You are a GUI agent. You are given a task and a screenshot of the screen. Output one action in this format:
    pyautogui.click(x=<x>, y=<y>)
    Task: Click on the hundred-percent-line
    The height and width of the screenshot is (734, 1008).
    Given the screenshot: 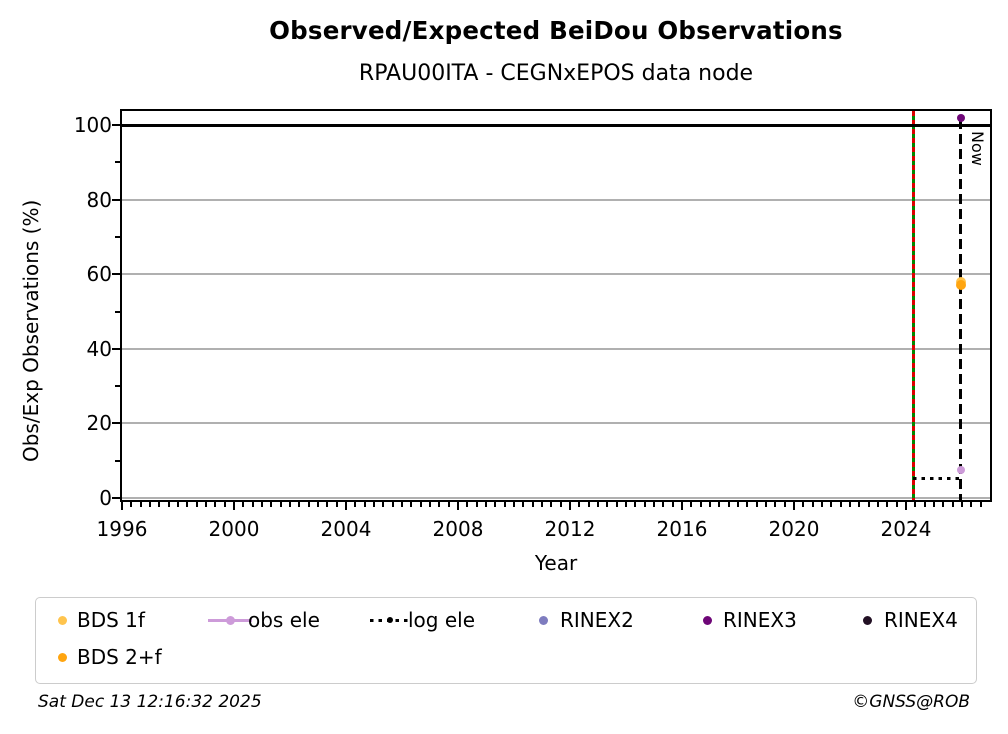 What is the action you would take?
    pyautogui.click(x=556, y=125)
    